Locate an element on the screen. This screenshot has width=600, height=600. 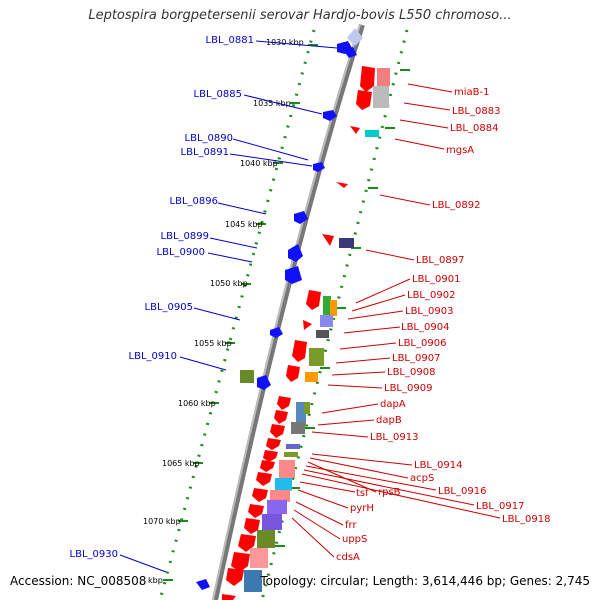
kbp-label: 1045 kbp is located at coordinates (244, 224).